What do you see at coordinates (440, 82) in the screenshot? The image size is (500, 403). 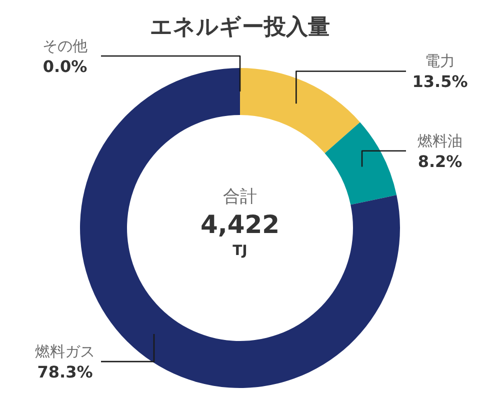 I see `data-label: 13.5%` at bounding box center [440, 82].